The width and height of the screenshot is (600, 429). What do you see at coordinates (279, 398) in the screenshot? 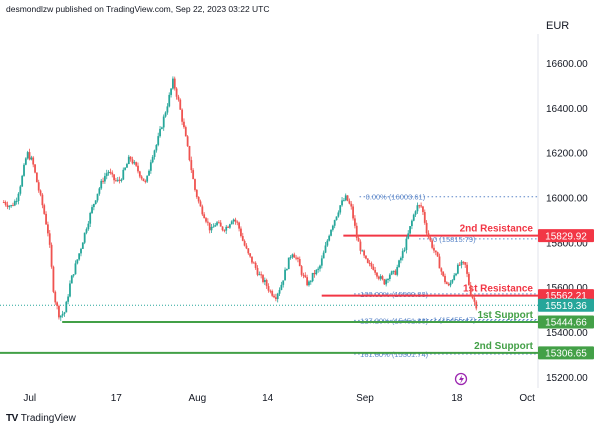
I see `time-axis: Jul 17 Aug 14 Sep 18 Oct` at bounding box center [279, 398].